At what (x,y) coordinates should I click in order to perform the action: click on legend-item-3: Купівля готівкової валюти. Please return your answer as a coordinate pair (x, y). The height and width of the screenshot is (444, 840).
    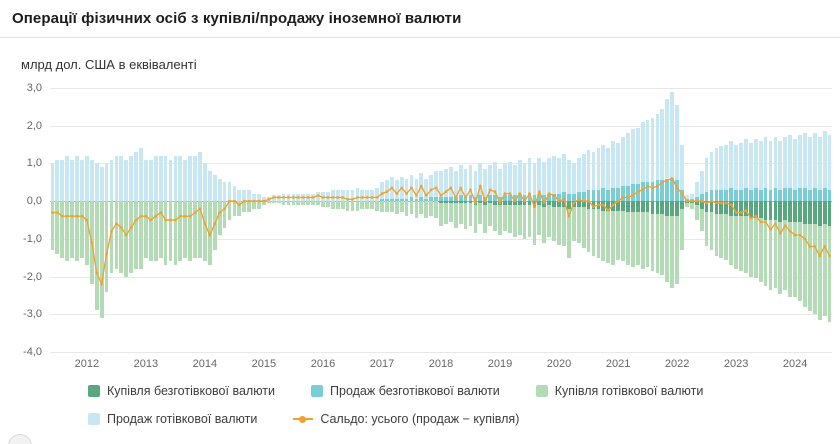
    Looking at the image, I should click on (619, 391).